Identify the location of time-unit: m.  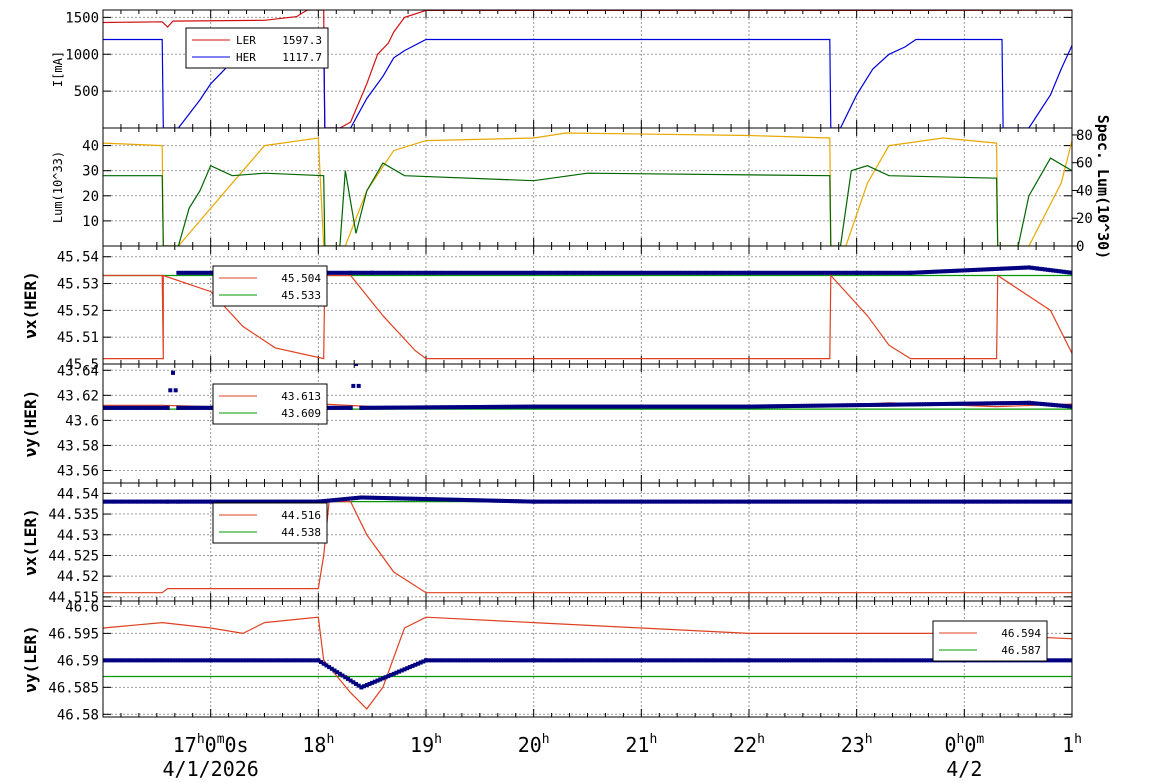
(980, 739).